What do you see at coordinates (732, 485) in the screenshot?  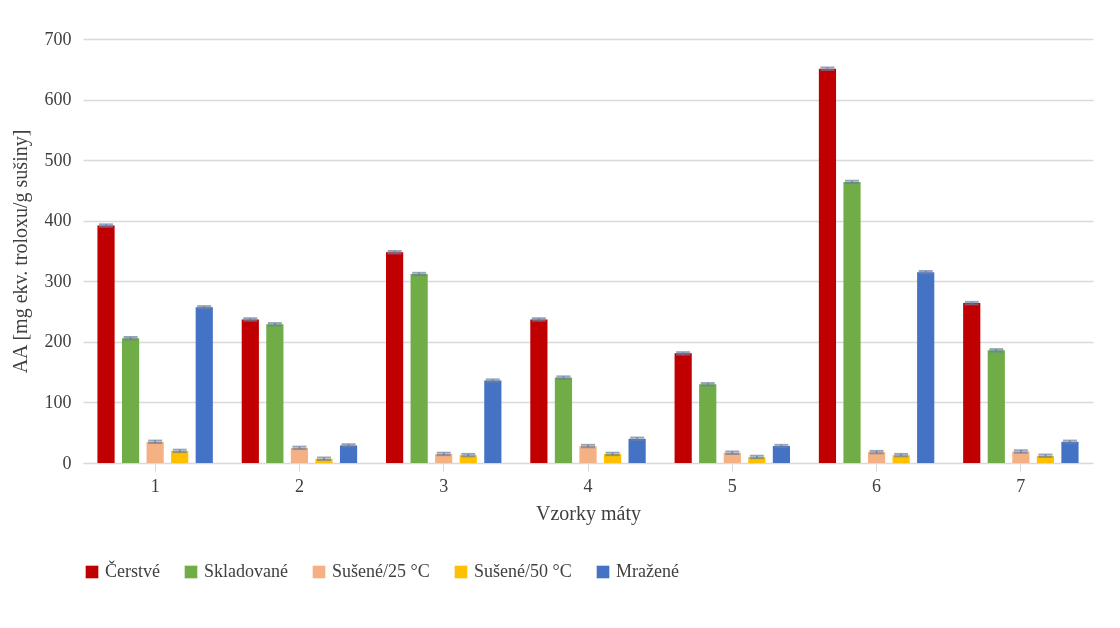 I see `x-tick-label: 5` at bounding box center [732, 485].